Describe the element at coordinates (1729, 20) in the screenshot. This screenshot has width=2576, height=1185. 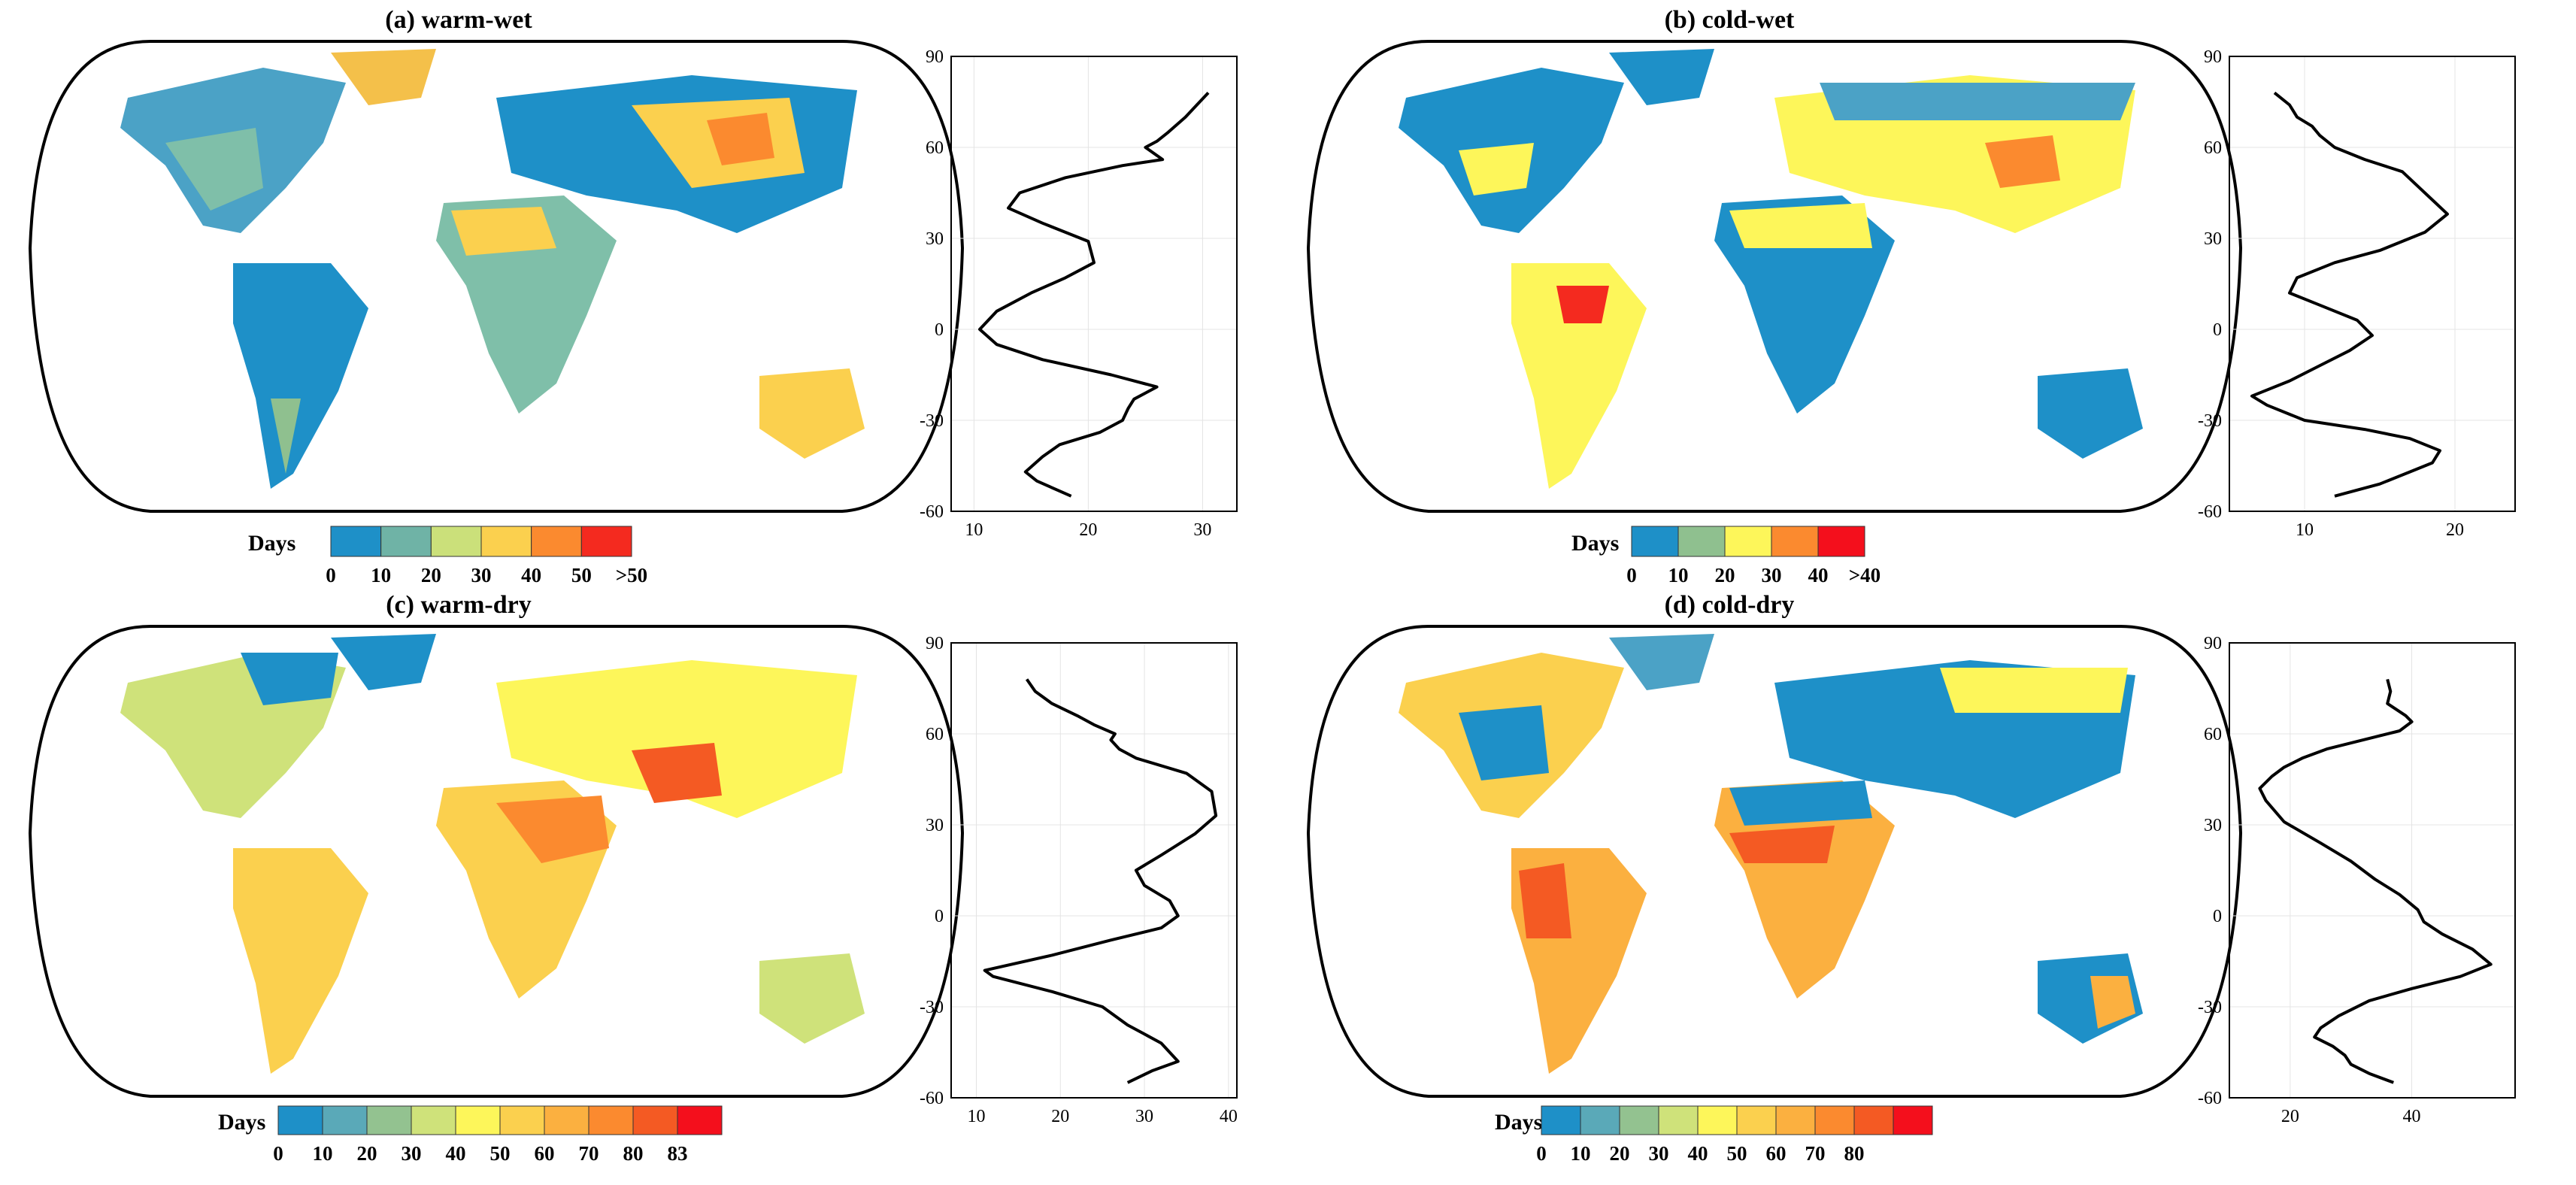
I see `panel-b-title: (b) cold-wet` at that location.